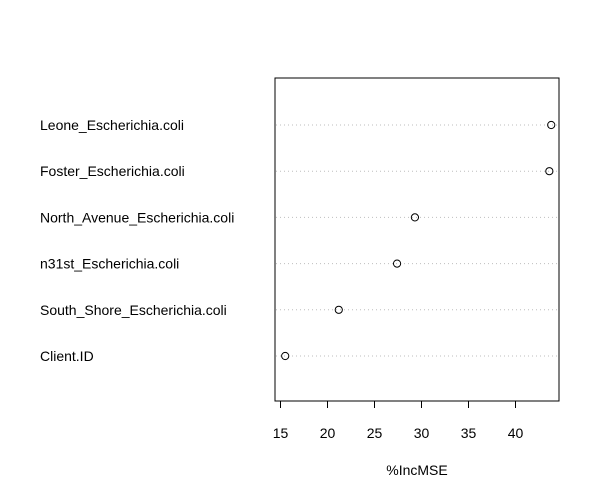 The image size is (600, 500). Describe the element at coordinates (328, 433) in the screenshot. I see `x-tick-label: 20` at that location.